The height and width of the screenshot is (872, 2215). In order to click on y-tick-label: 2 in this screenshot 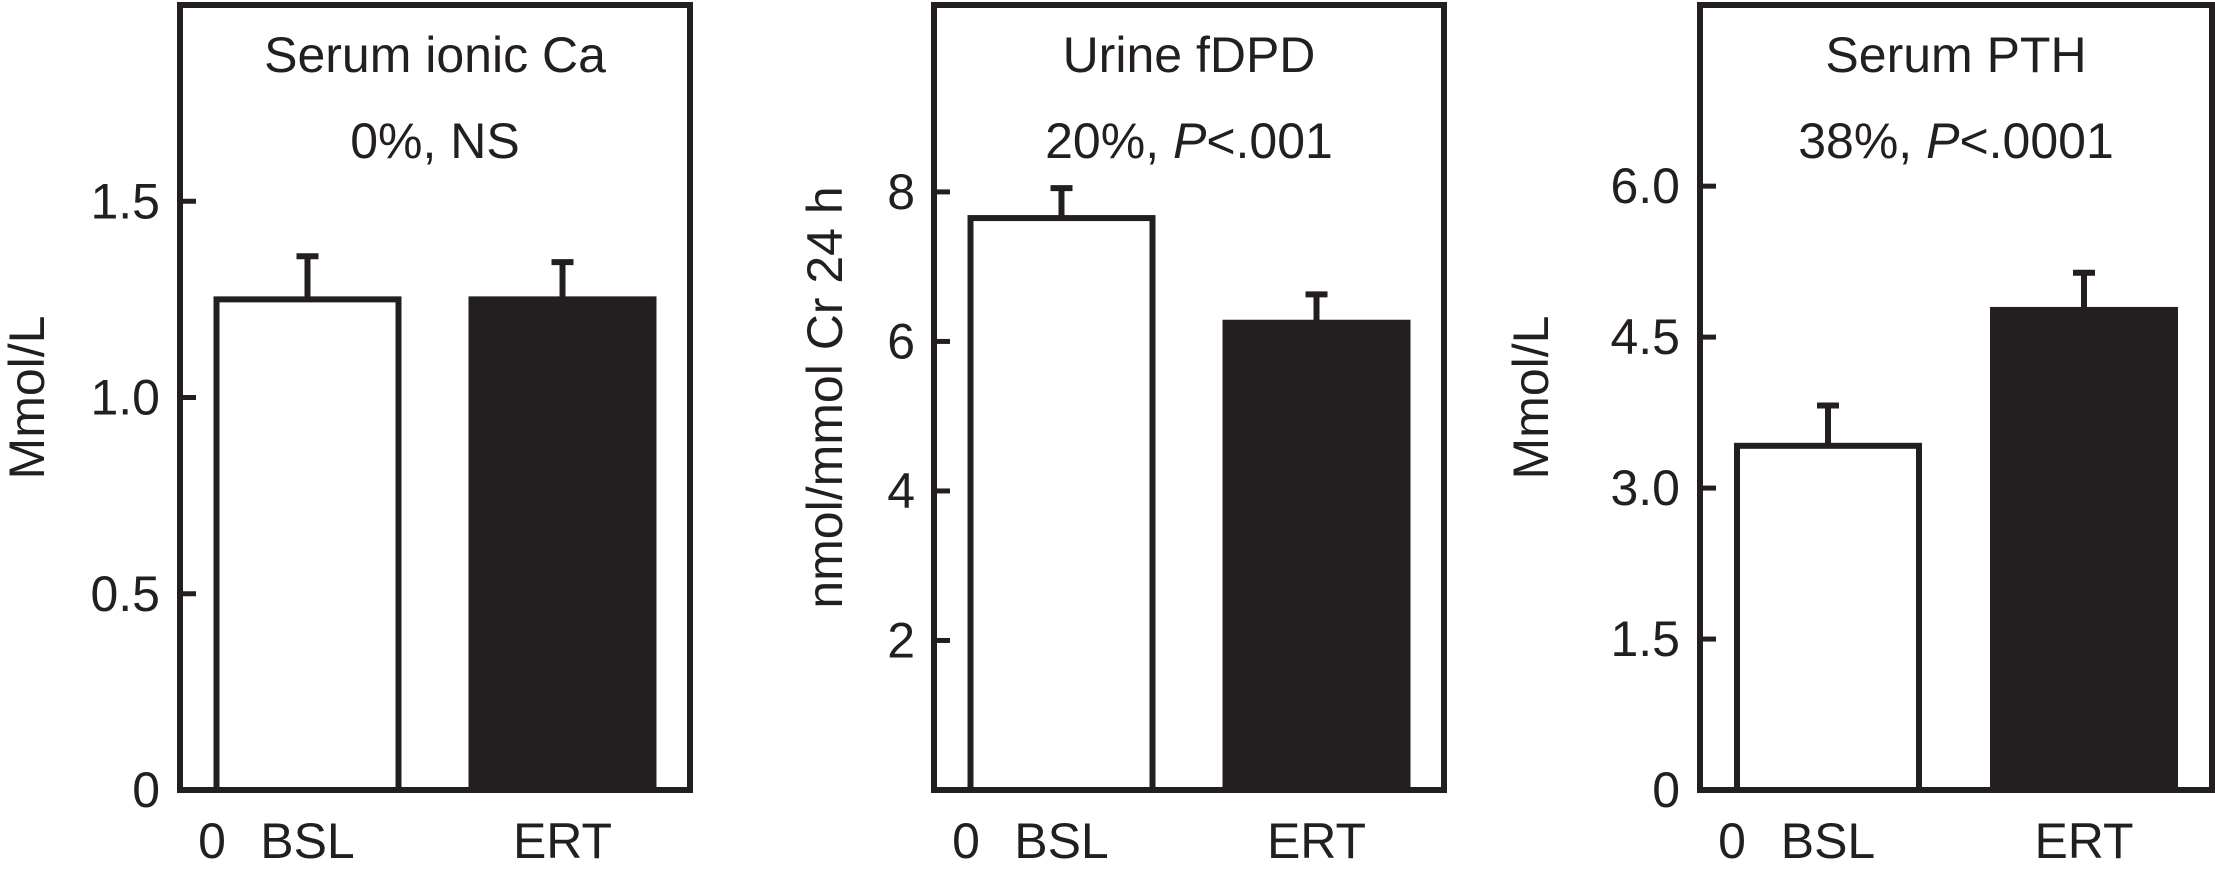, I will do `click(901, 640)`.